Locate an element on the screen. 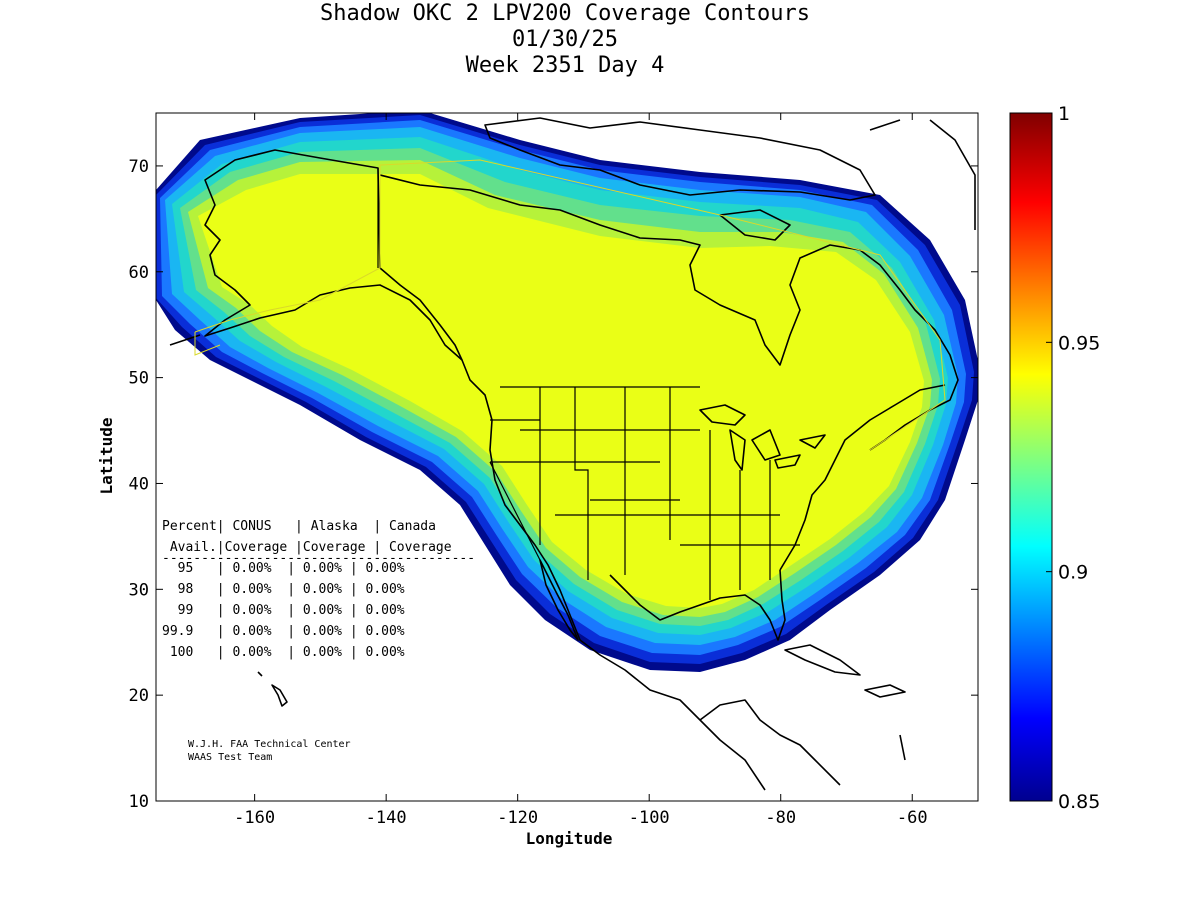  colorbar: 0.85 0.9 0.95 1 is located at coordinates (1054, 458).